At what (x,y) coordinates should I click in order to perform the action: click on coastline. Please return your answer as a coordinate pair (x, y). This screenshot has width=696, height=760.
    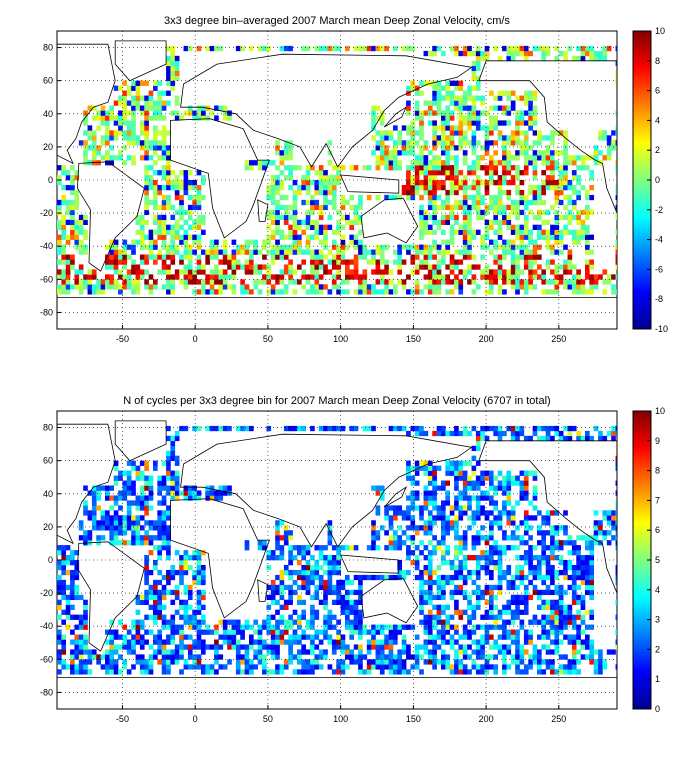
    Looking at the image, I should click on (395, 497).